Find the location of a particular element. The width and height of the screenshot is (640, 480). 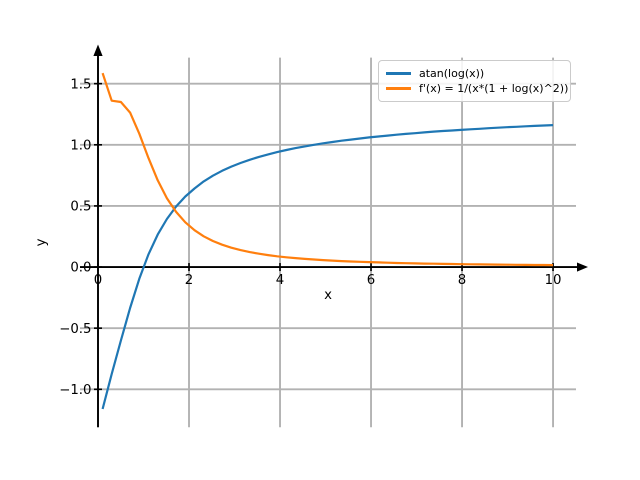

x-axis-label: x is located at coordinates (328, 295).